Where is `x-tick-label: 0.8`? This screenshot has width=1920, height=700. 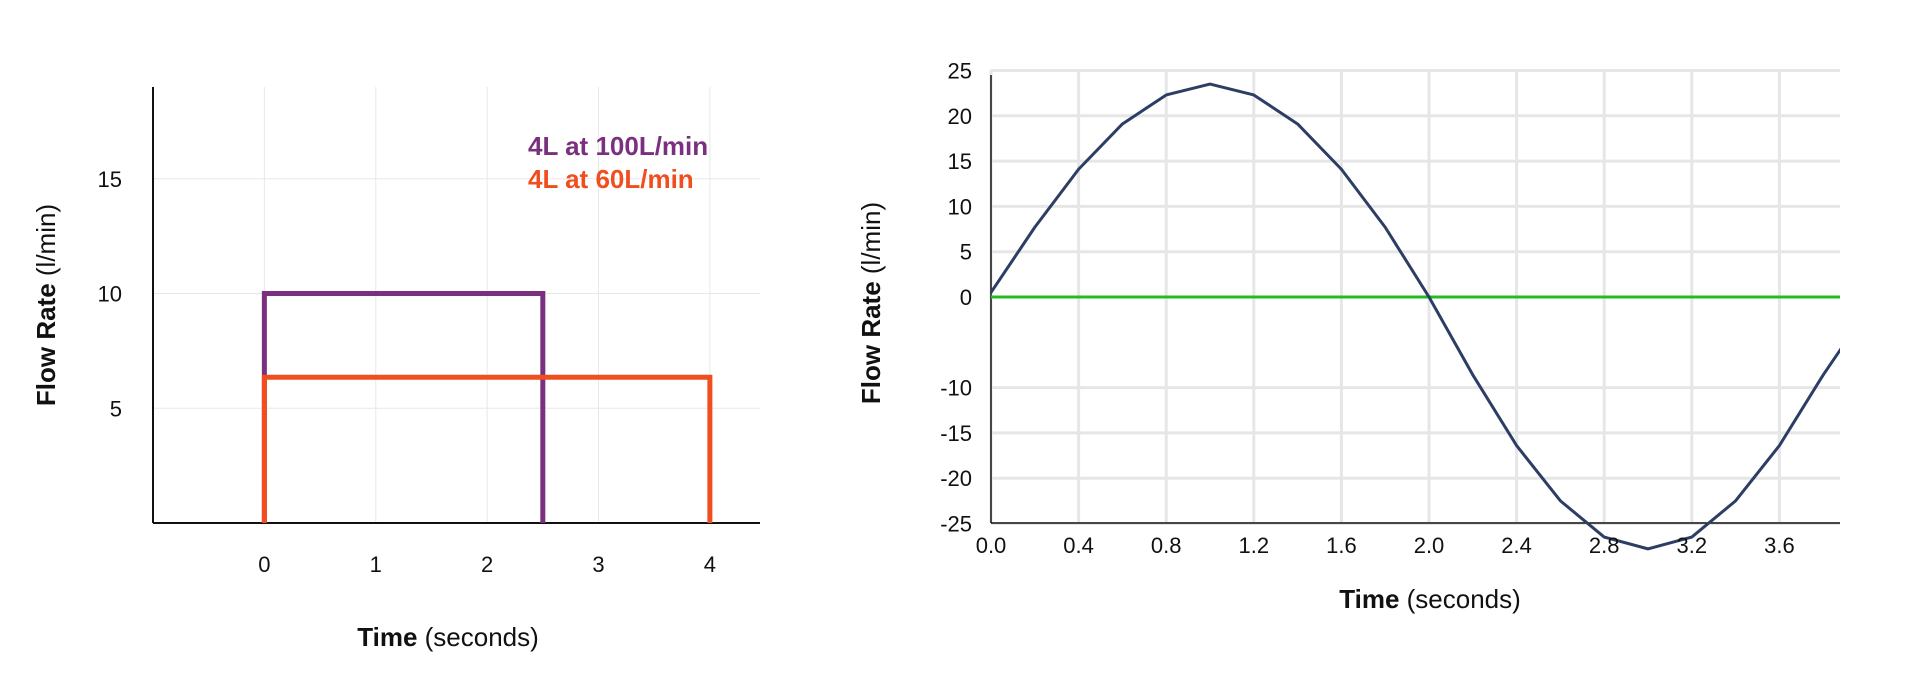 x-tick-label: 0.8 is located at coordinates (1166, 545).